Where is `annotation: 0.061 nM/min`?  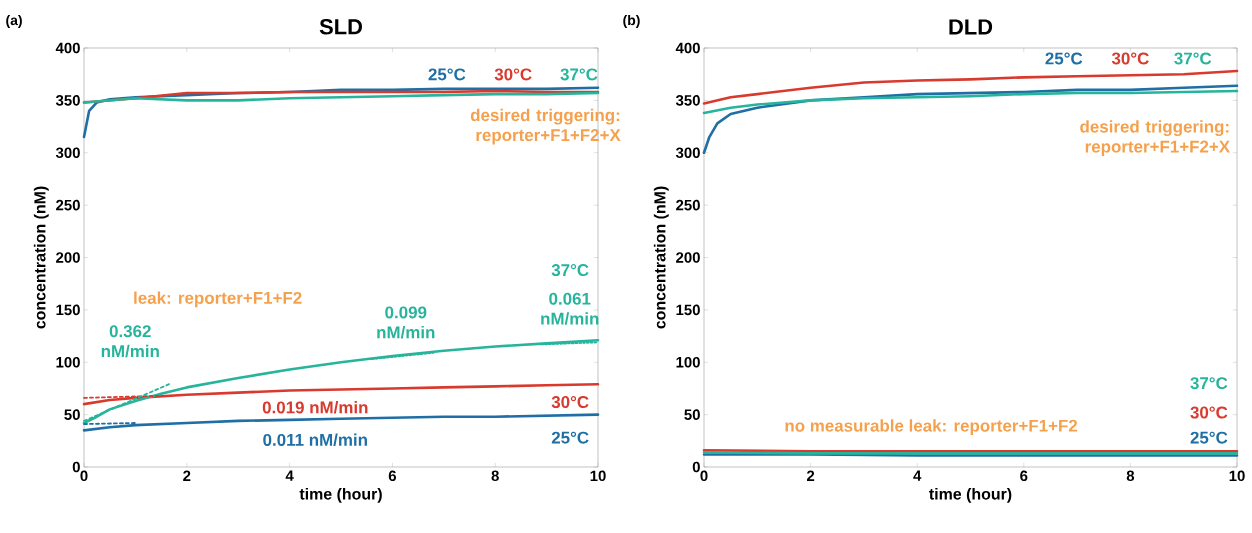 annotation: 0.061 nM/min is located at coordinates (570, 308).